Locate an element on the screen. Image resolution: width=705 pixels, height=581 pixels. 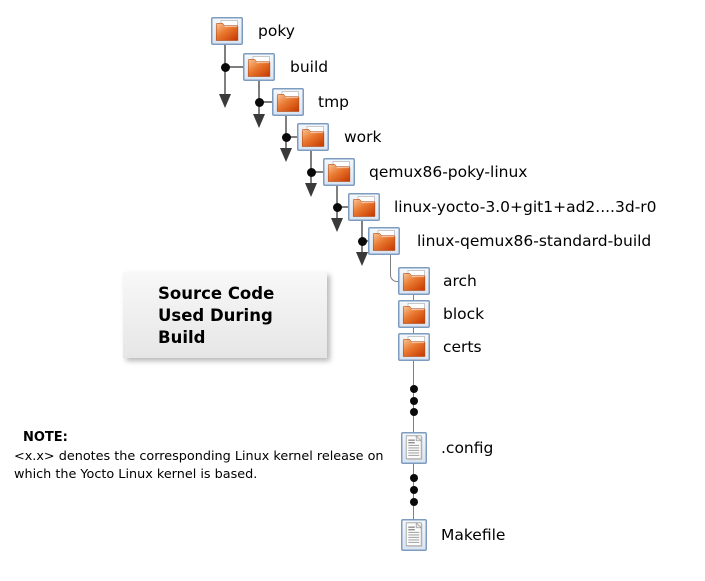
tree-node-label: .config is located at coordinates (467, 448).